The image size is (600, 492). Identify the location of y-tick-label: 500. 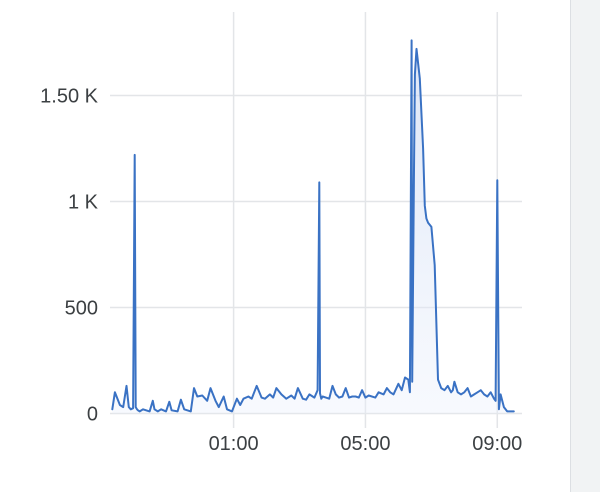
(81, 309).